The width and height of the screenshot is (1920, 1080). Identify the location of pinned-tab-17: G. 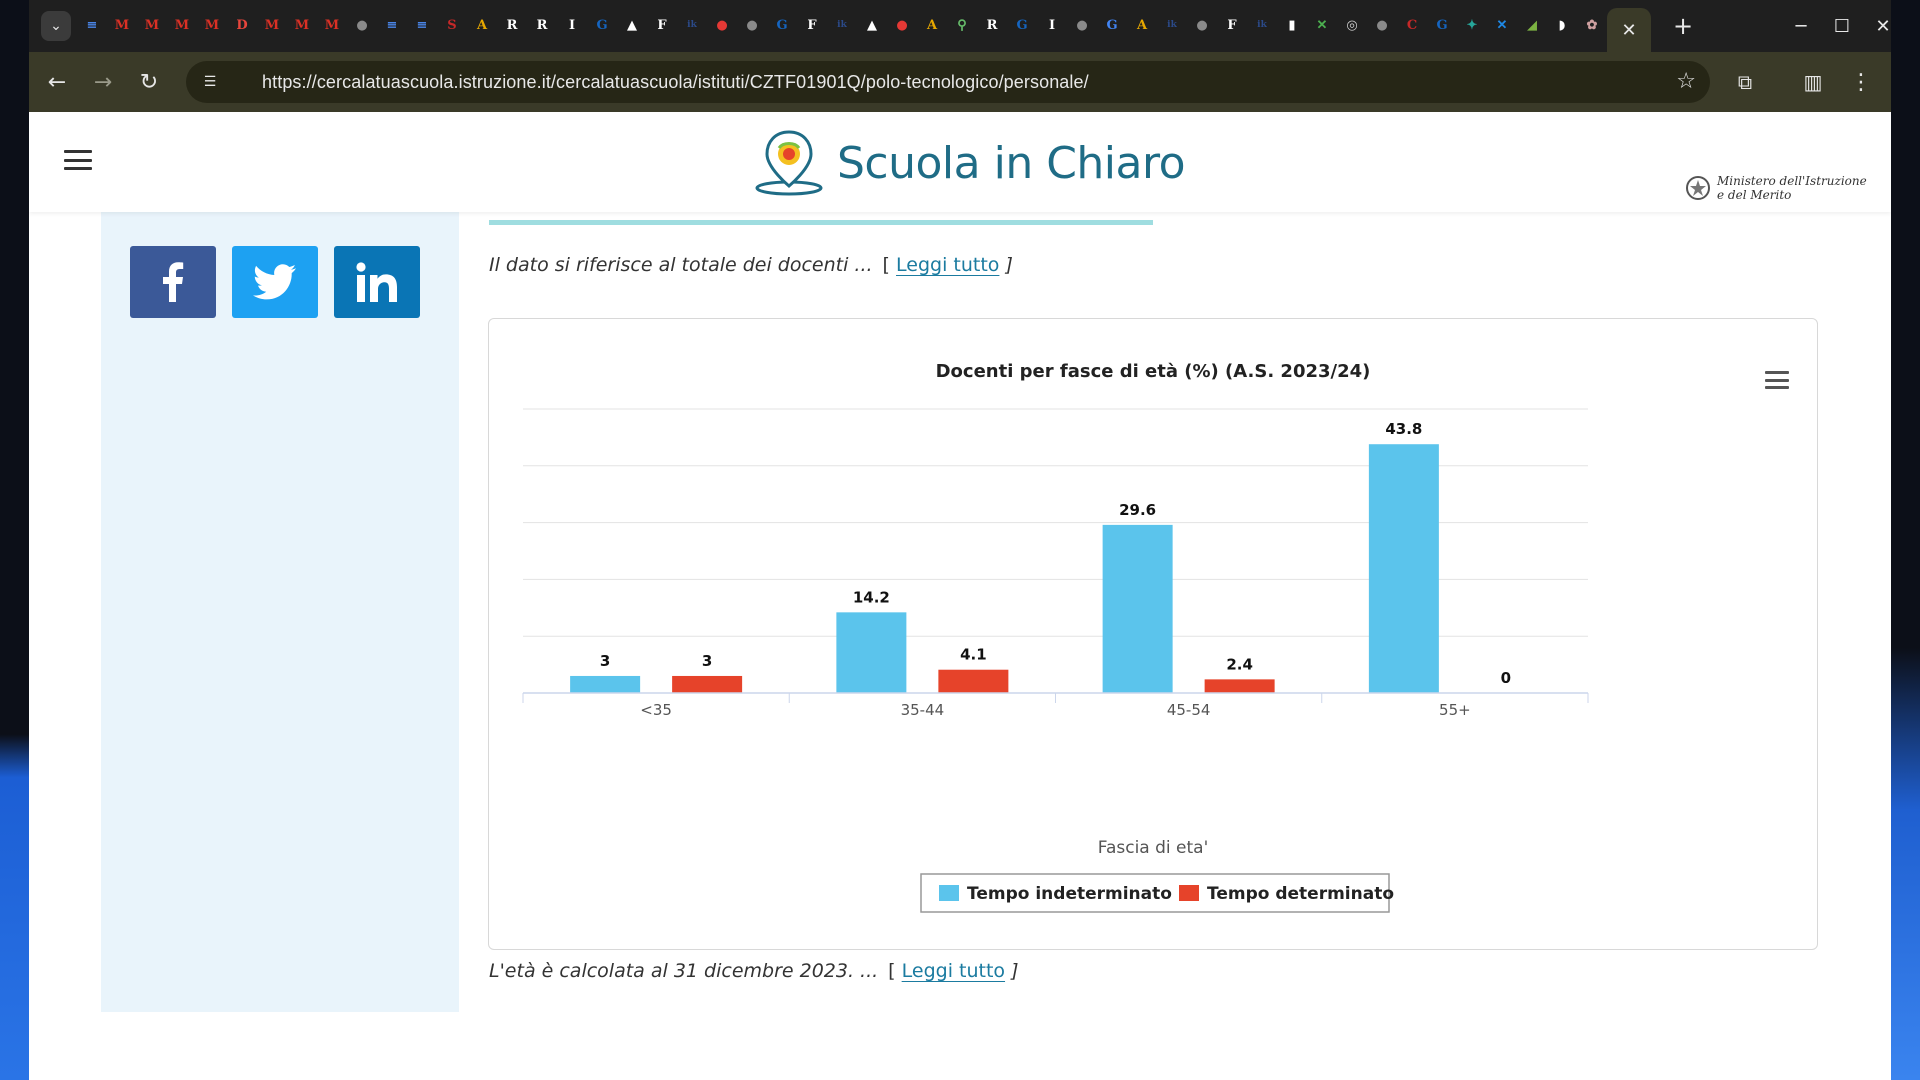
(602, 25).